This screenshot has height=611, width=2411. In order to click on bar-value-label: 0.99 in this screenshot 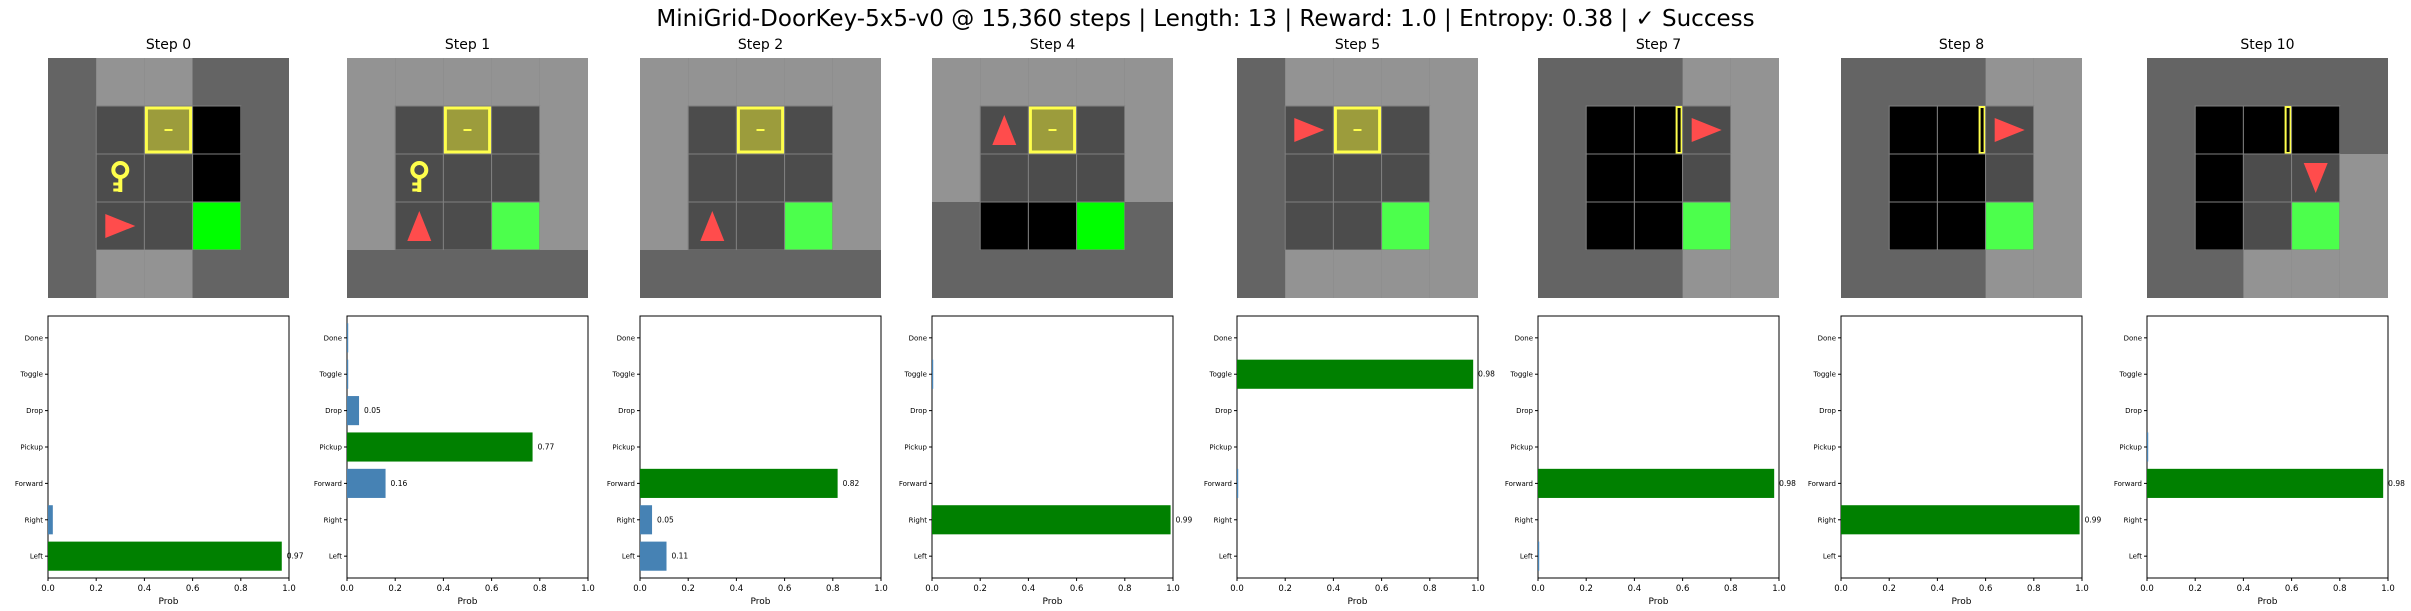, I will do `click(2093, 519)`.